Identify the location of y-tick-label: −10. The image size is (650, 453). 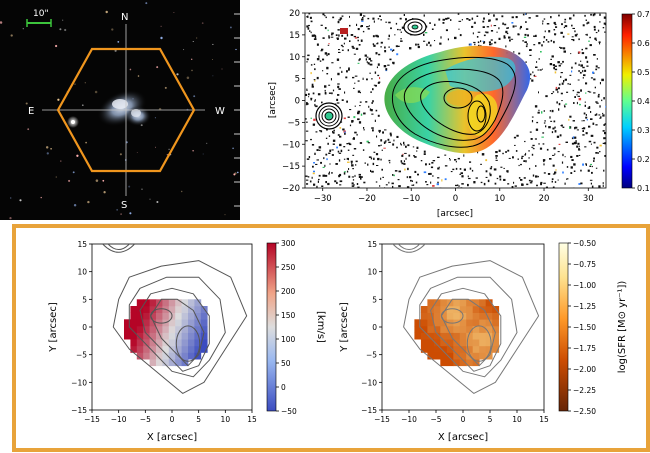
(291, 145).